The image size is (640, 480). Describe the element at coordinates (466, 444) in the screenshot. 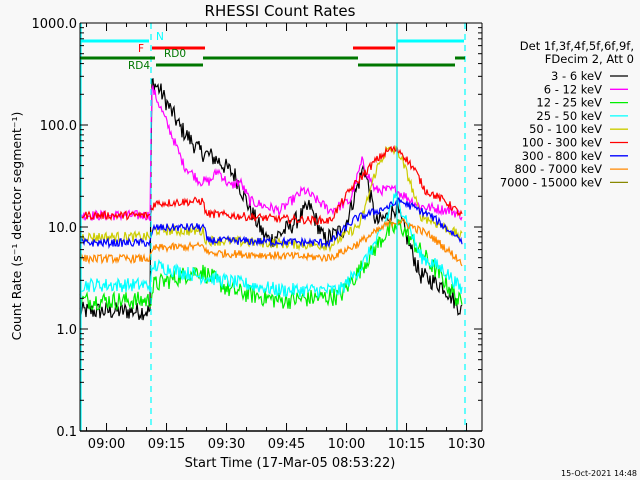

I see `x-tick-label: 10:30` at that location.